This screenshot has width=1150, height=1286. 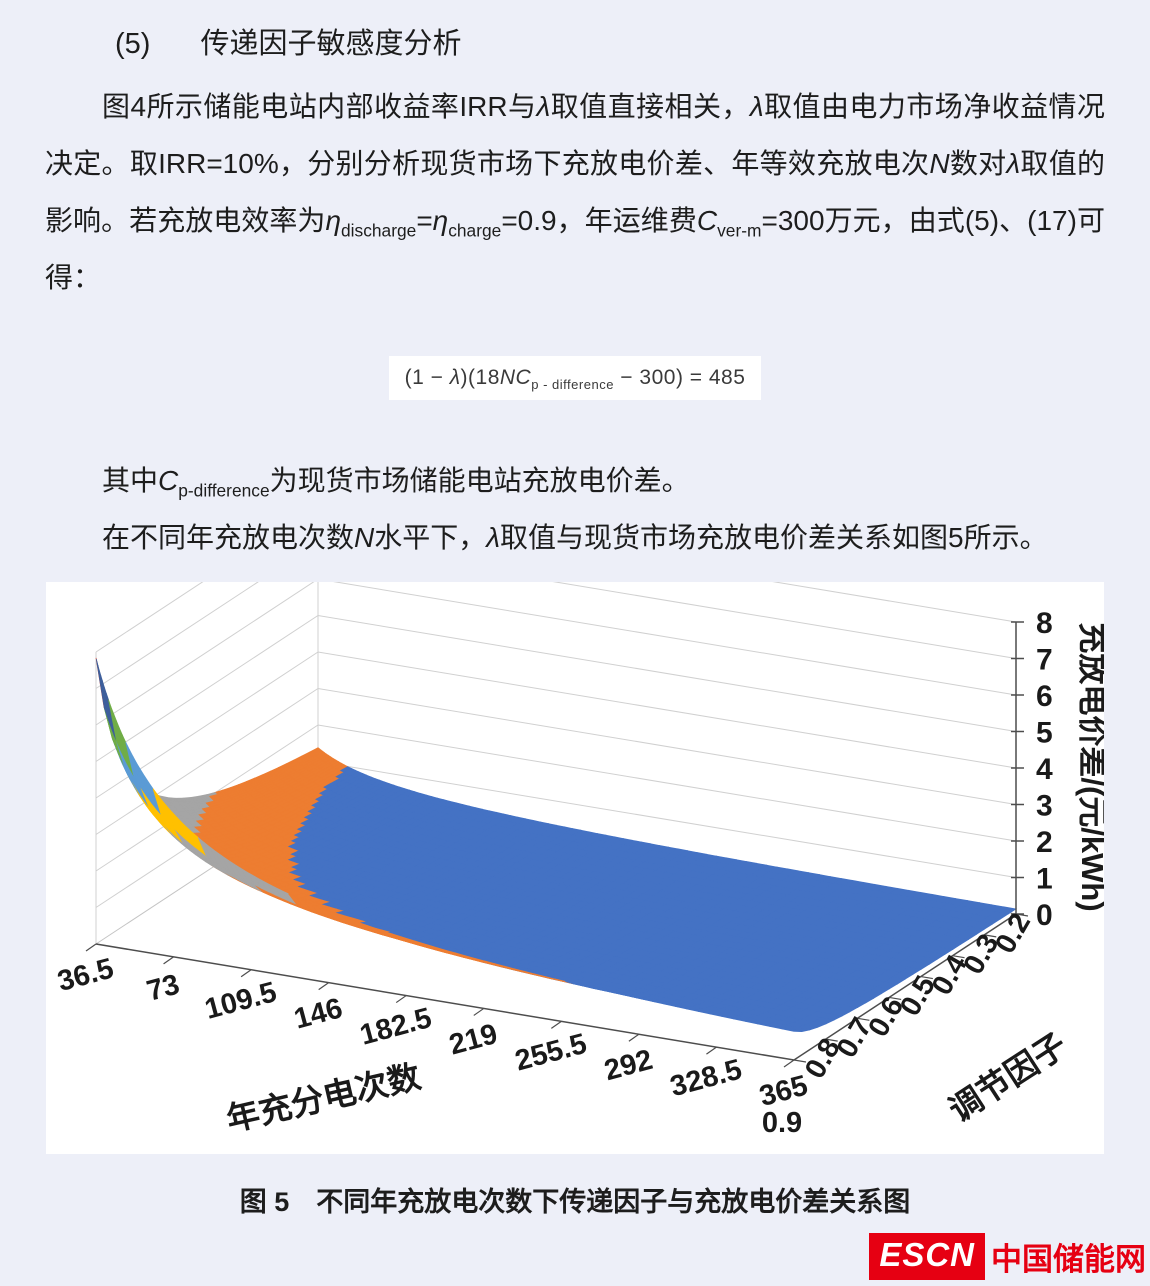 What do you see at coordinates (1044, 623) in the screenshot?
I see `svg-text: 8` at bounding box center [1044, 623].